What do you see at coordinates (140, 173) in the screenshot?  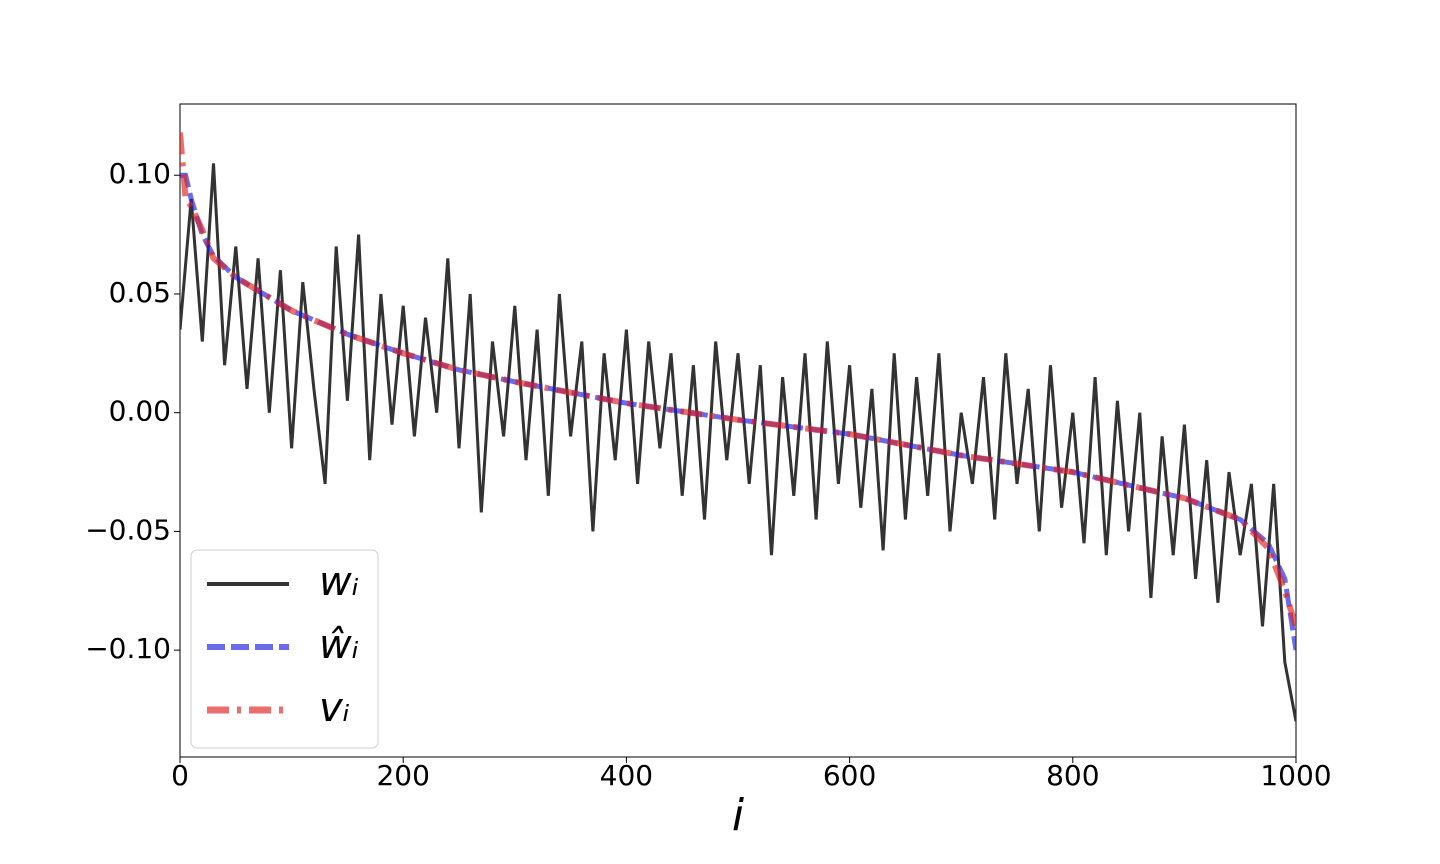 I see `y-tick-label: 0.10` at bounding box center [140, 173].